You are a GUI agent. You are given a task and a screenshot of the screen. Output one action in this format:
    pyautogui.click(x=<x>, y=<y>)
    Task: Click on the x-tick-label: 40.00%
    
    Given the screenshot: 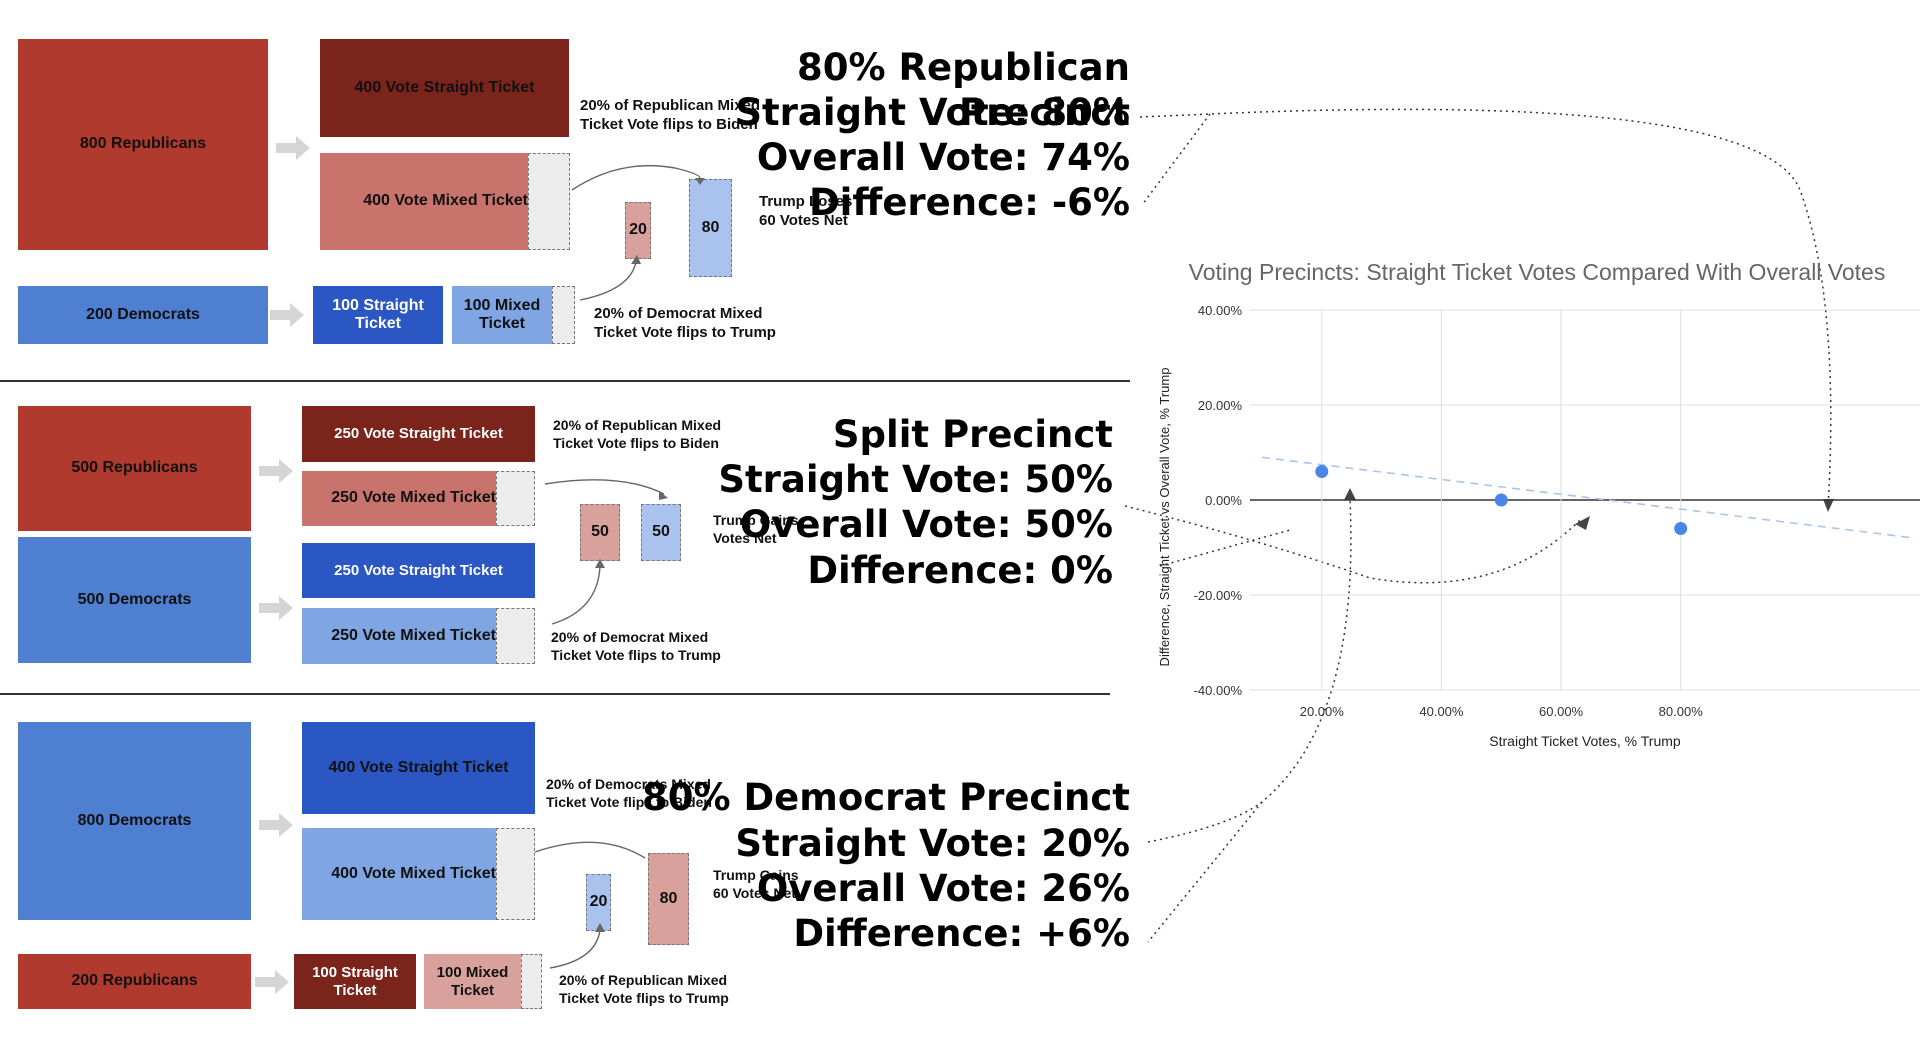 What is the action you would take?
    pyautogui.click(x=1441, y=711)
    